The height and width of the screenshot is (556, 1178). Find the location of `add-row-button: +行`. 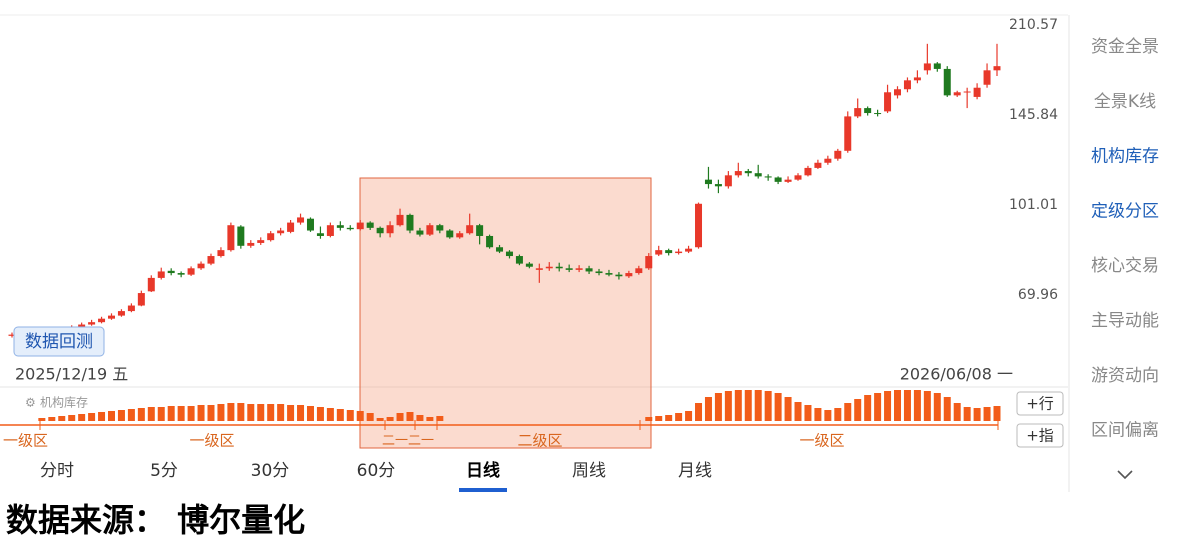

add-row-button: +行 is located at coordinates (1040, 403).